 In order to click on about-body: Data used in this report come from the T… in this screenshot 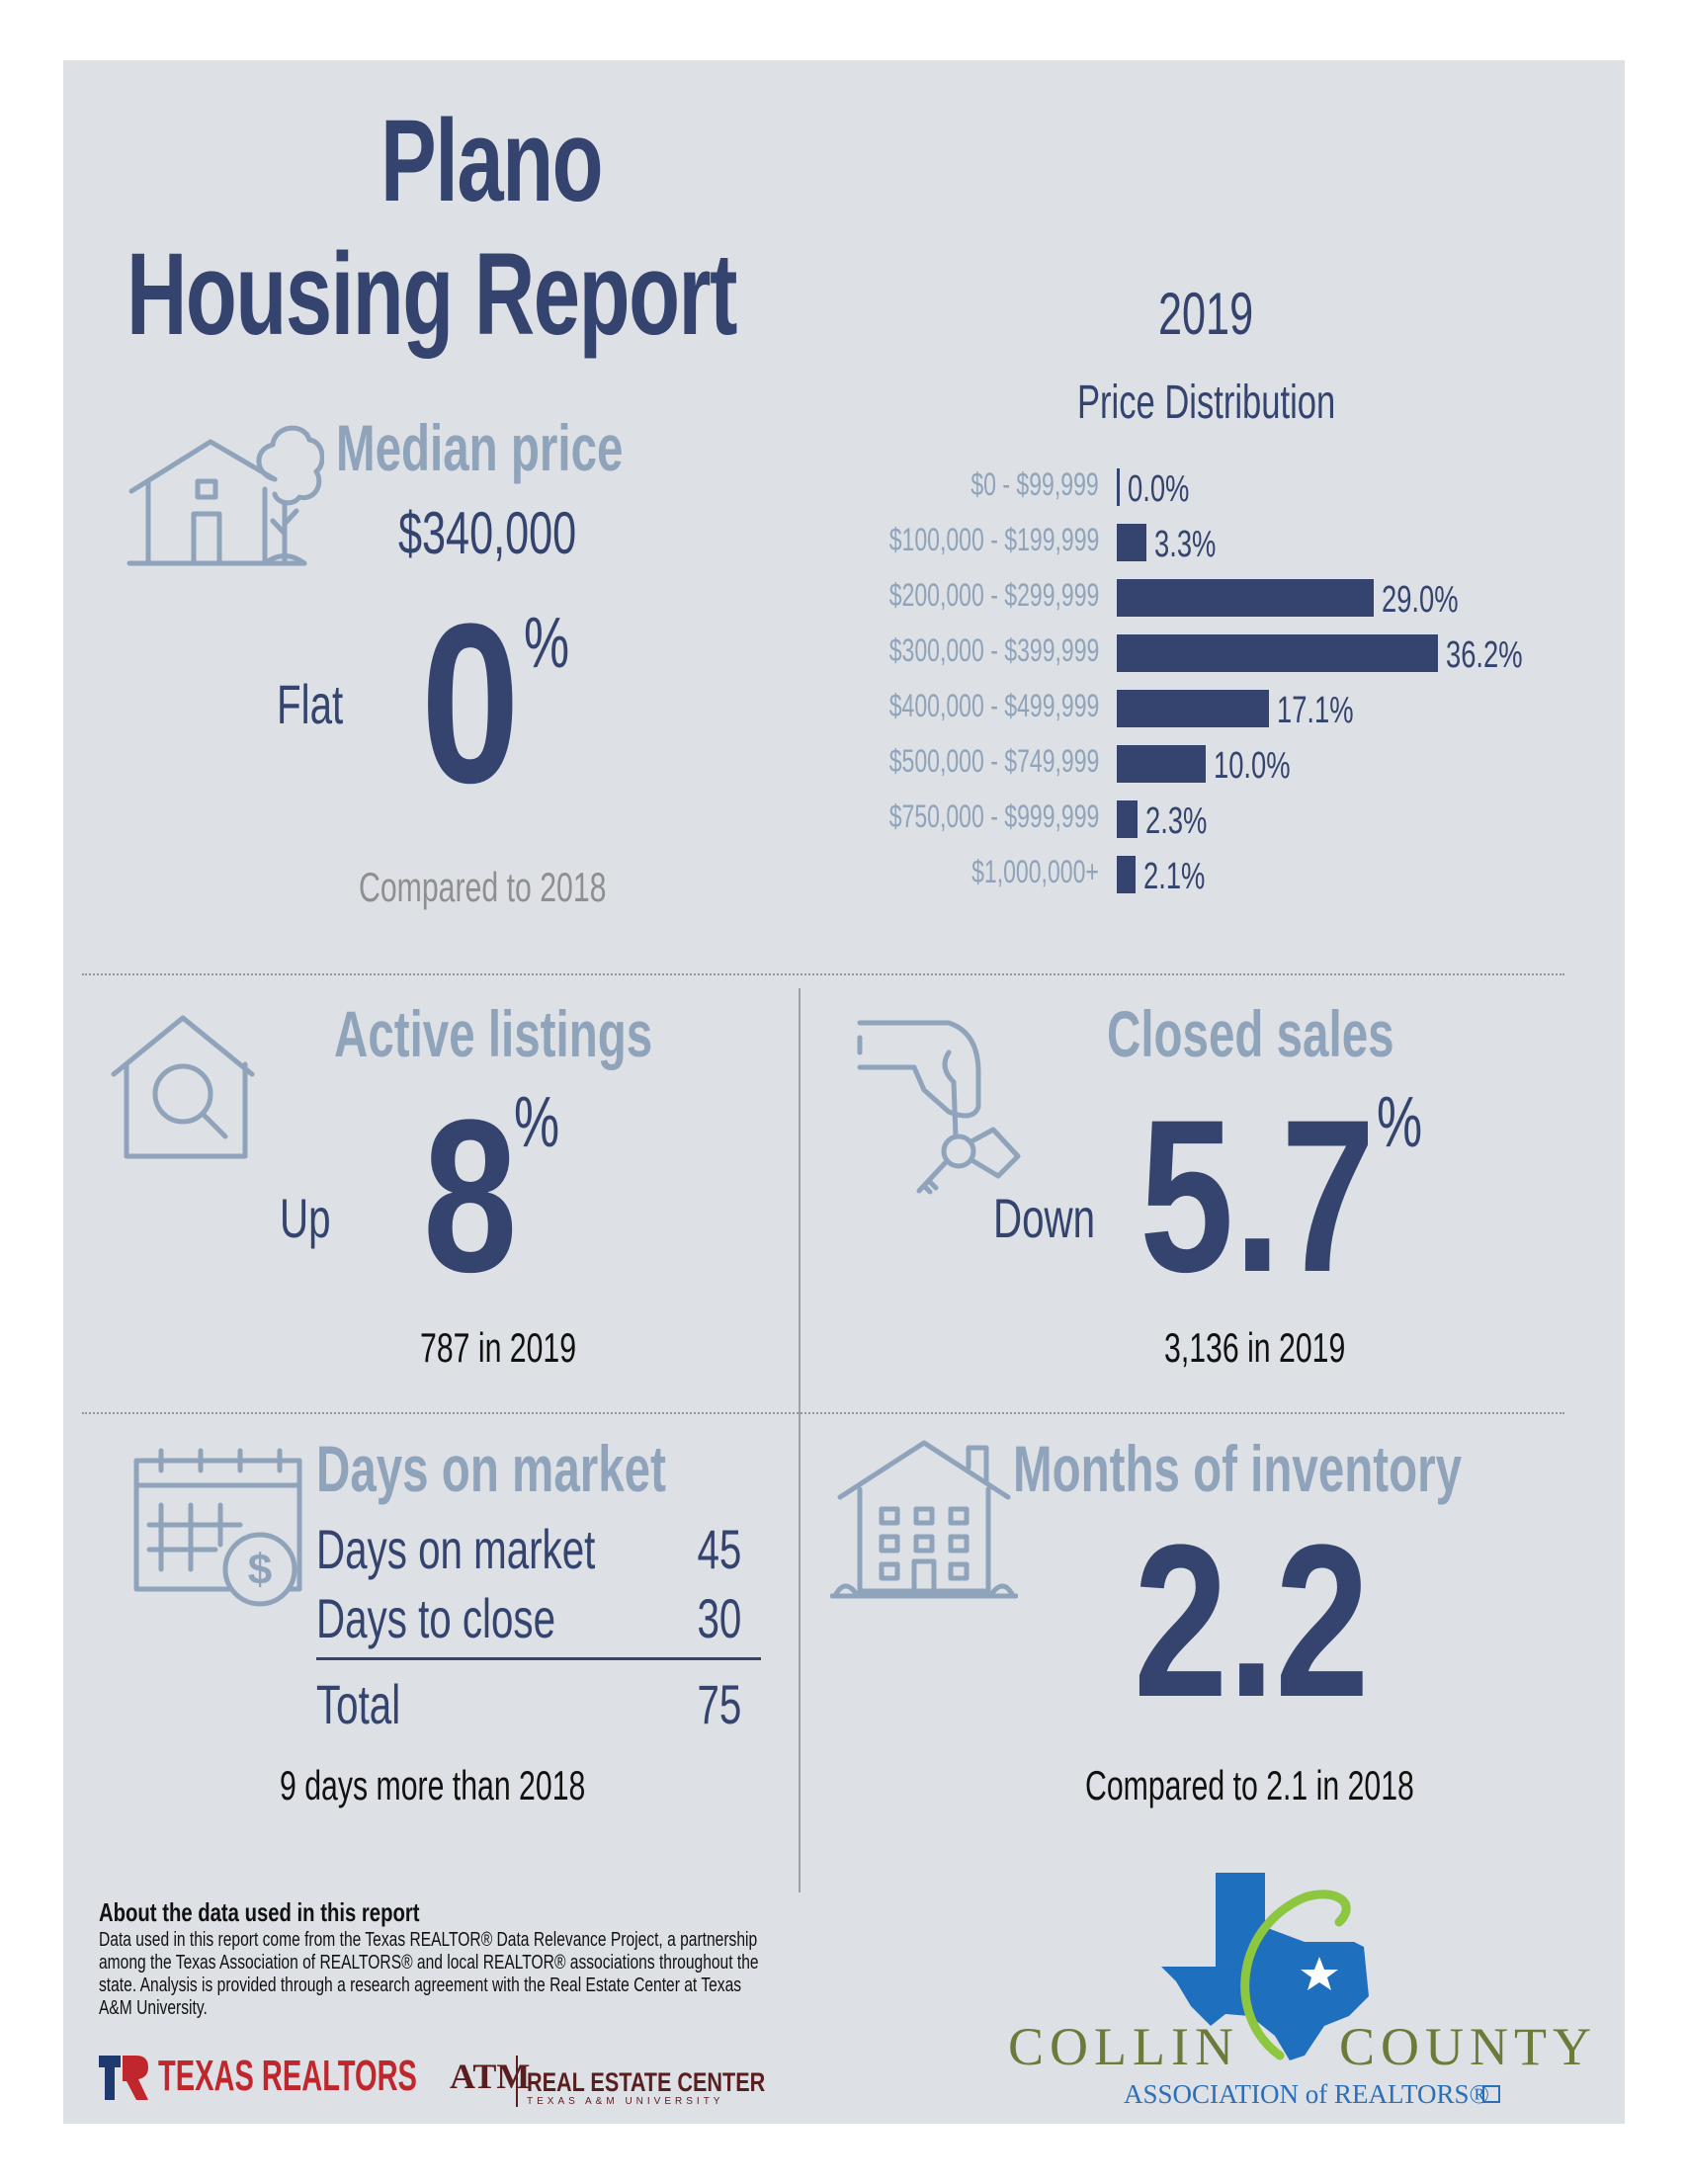, I will do `click(429, 1974)`.